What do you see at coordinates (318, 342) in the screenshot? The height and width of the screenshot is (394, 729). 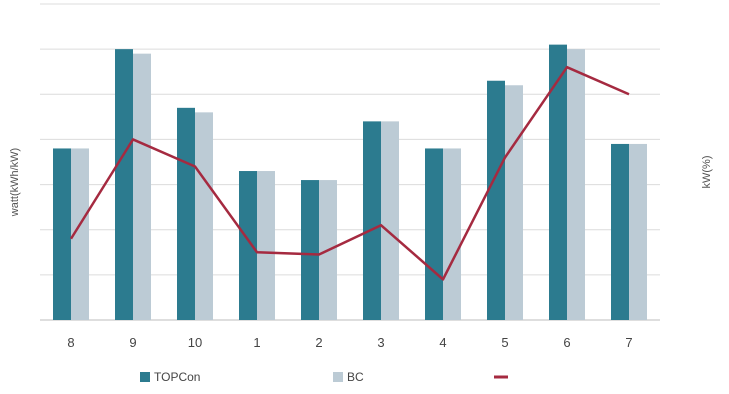 I see `x-tick-label: 2` at bounding box center [318, 342].